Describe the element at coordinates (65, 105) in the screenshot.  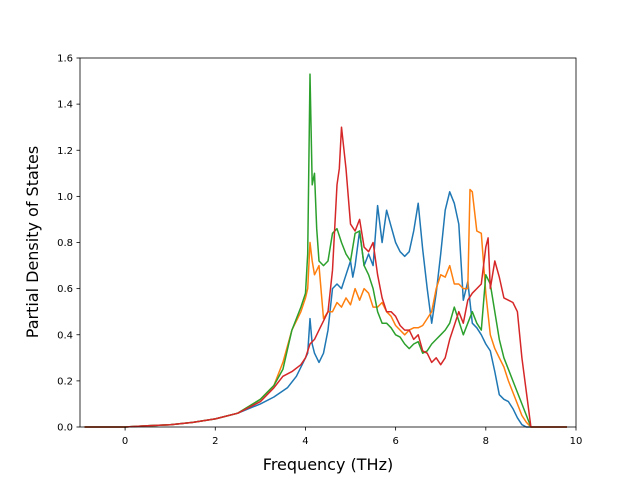
I see `y-tick-label: 1.4` at that location.